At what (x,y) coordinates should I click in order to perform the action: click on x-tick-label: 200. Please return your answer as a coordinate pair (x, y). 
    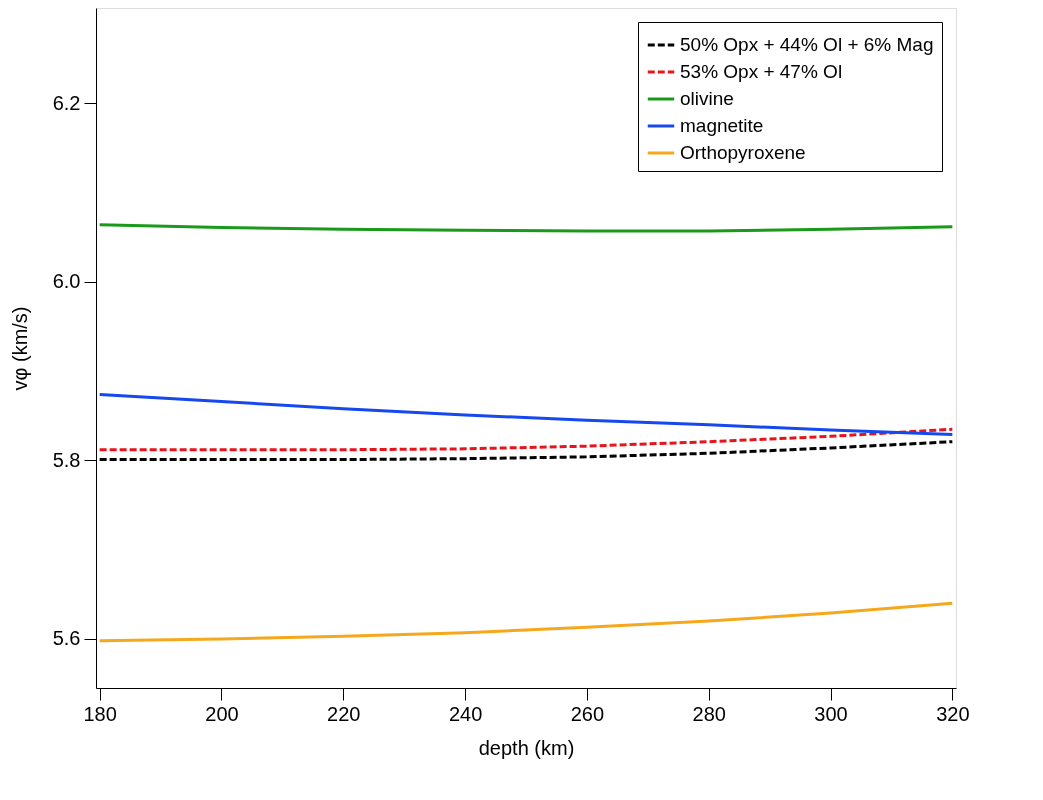
    Looking at the image, I should click on (222, 713).